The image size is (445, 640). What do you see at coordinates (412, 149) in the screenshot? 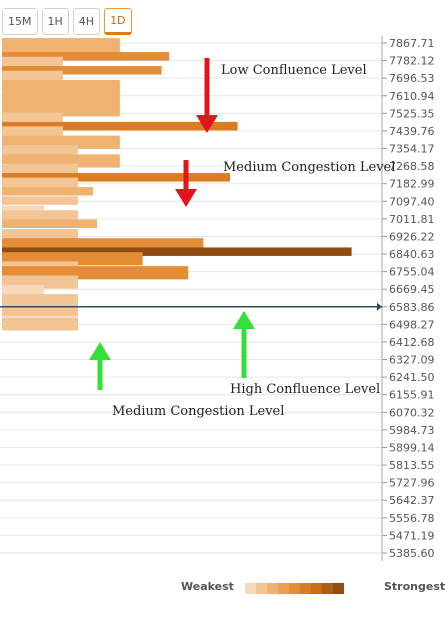
I see `y-tick-label: 7354.17` at bounding box center [412, 149].